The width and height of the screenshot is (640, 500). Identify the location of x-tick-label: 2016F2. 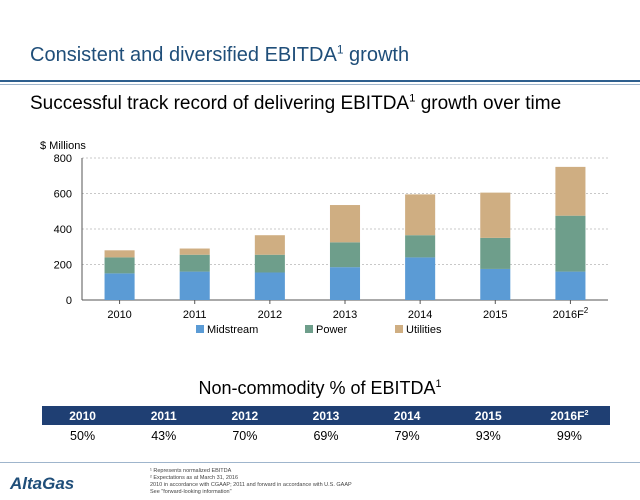
(571, 313).